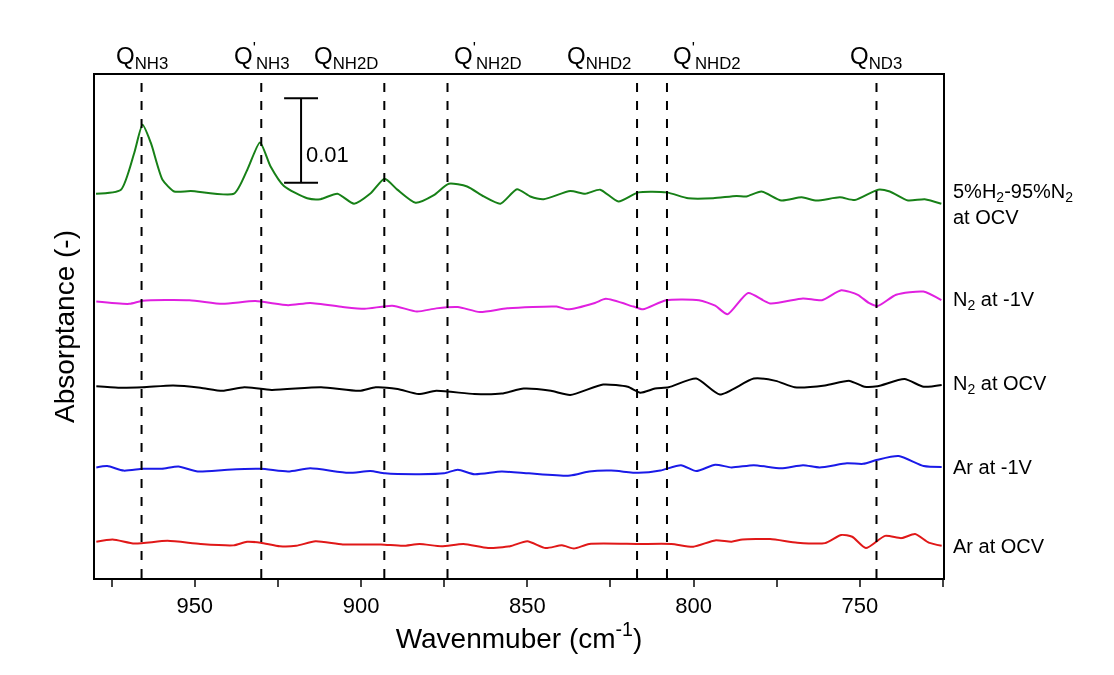  What do you see at coordinates (876, 58) in the screenshot?
I see `ref-line-label: Q$_{ND3}$` at bounding box center [876, 58].